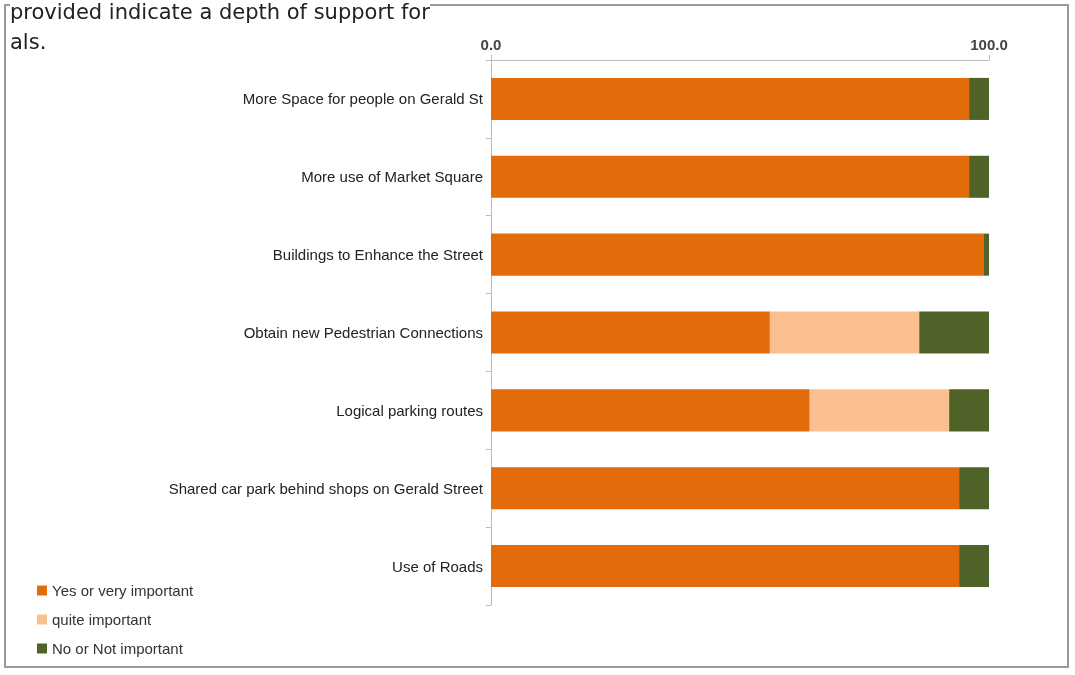 This screenshot has width=1075, height=675. I want to click on y-tick-label: Logical parking routes, so click(409, 410).